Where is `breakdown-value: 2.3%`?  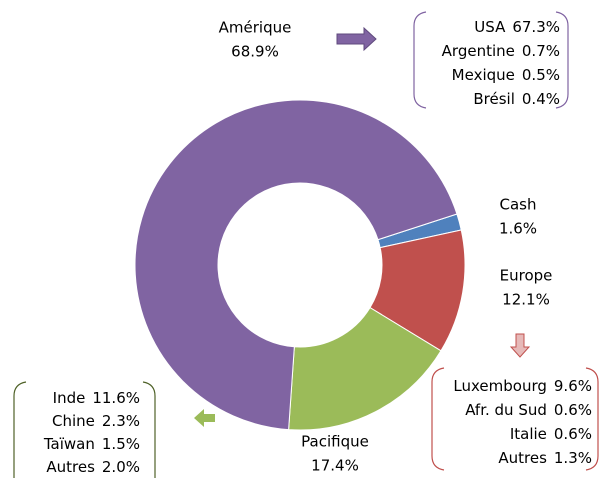
breakdown-value: 2.3% is located at coordinates (121, 421).